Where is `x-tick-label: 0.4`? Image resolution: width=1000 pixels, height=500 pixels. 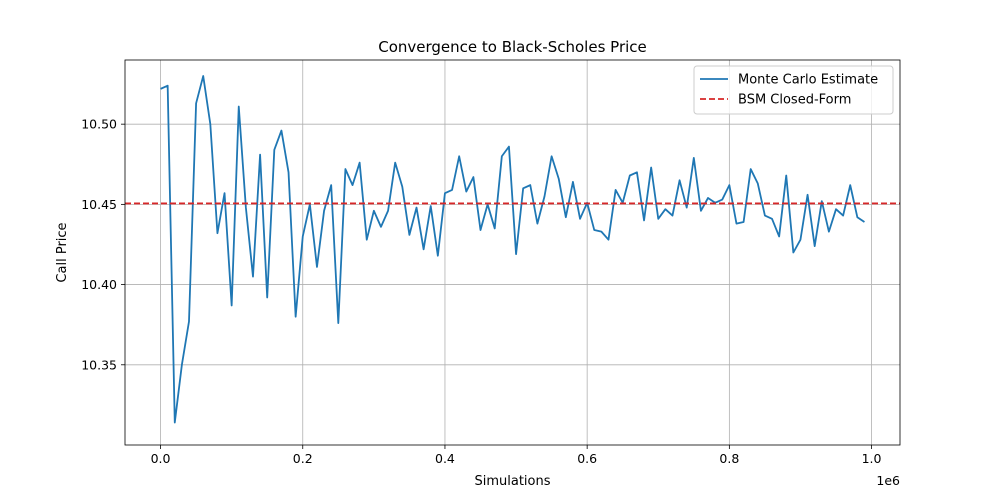 x-tick-label: 0.4 is located at coordinates (445, 458).